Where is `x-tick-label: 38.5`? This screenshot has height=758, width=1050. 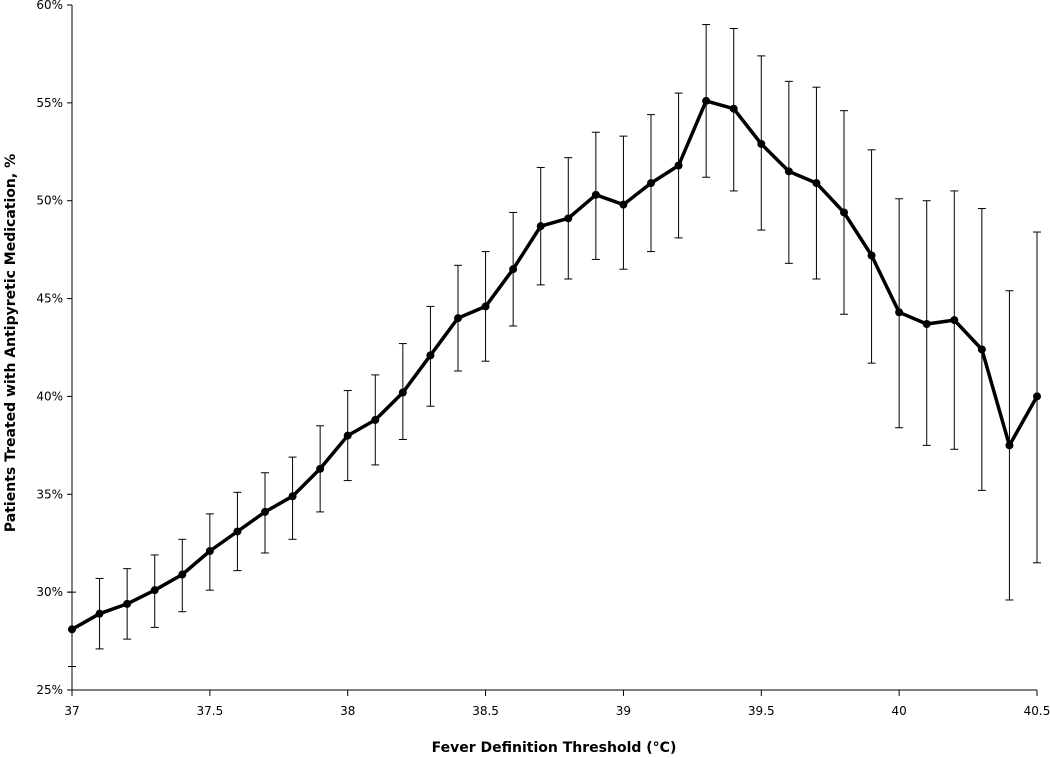 x-tick-label: 38.5 is located at coordinates (485, 711).